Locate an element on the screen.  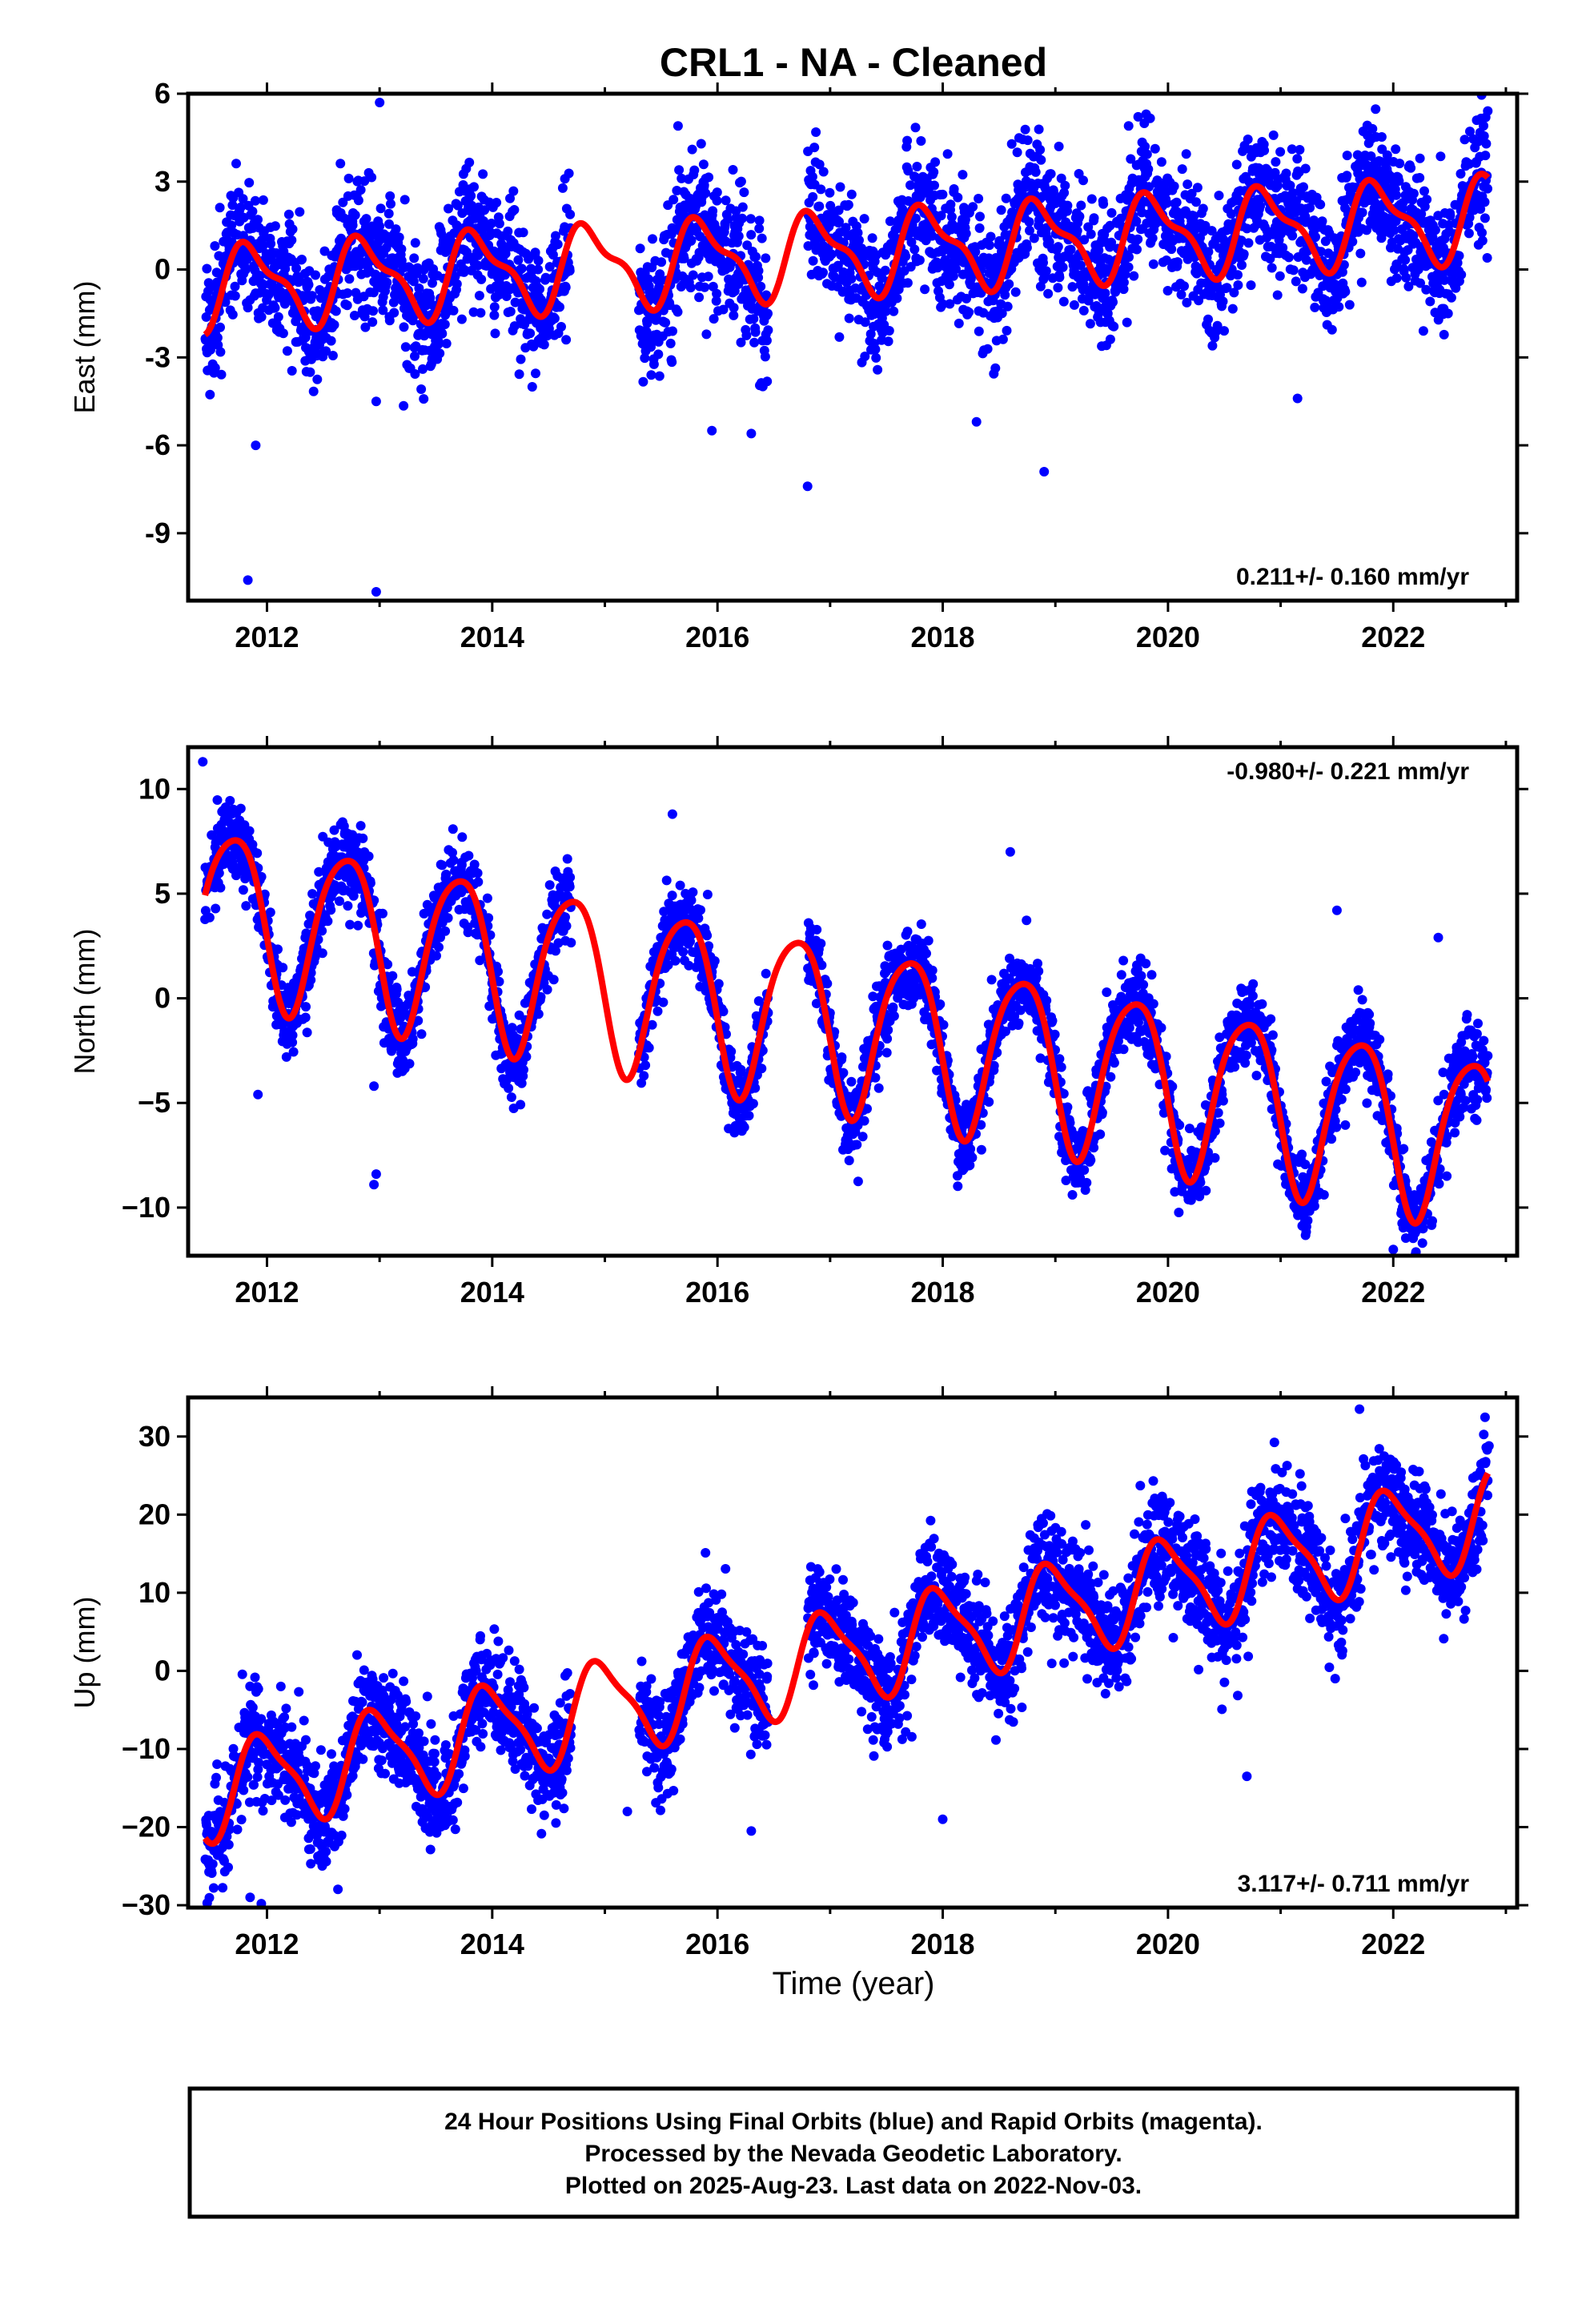
east-x-tick-label: 2020 is located at coordinates (1168, 637).